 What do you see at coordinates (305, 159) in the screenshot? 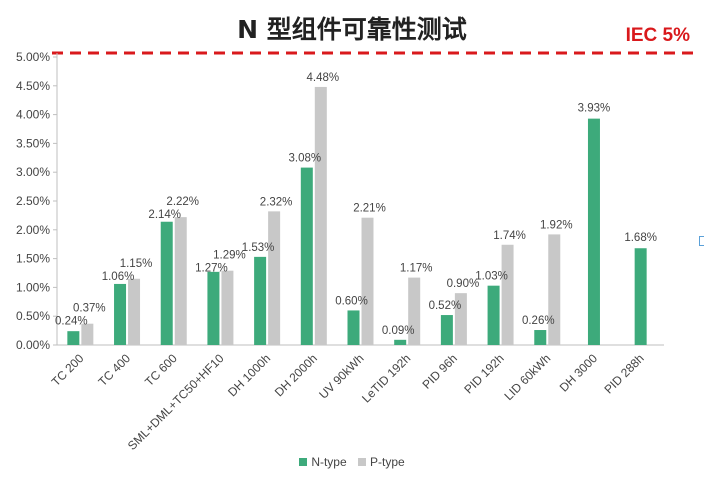
I see `data-label-n-type: 3.08%` at bounding box center [305, 159].